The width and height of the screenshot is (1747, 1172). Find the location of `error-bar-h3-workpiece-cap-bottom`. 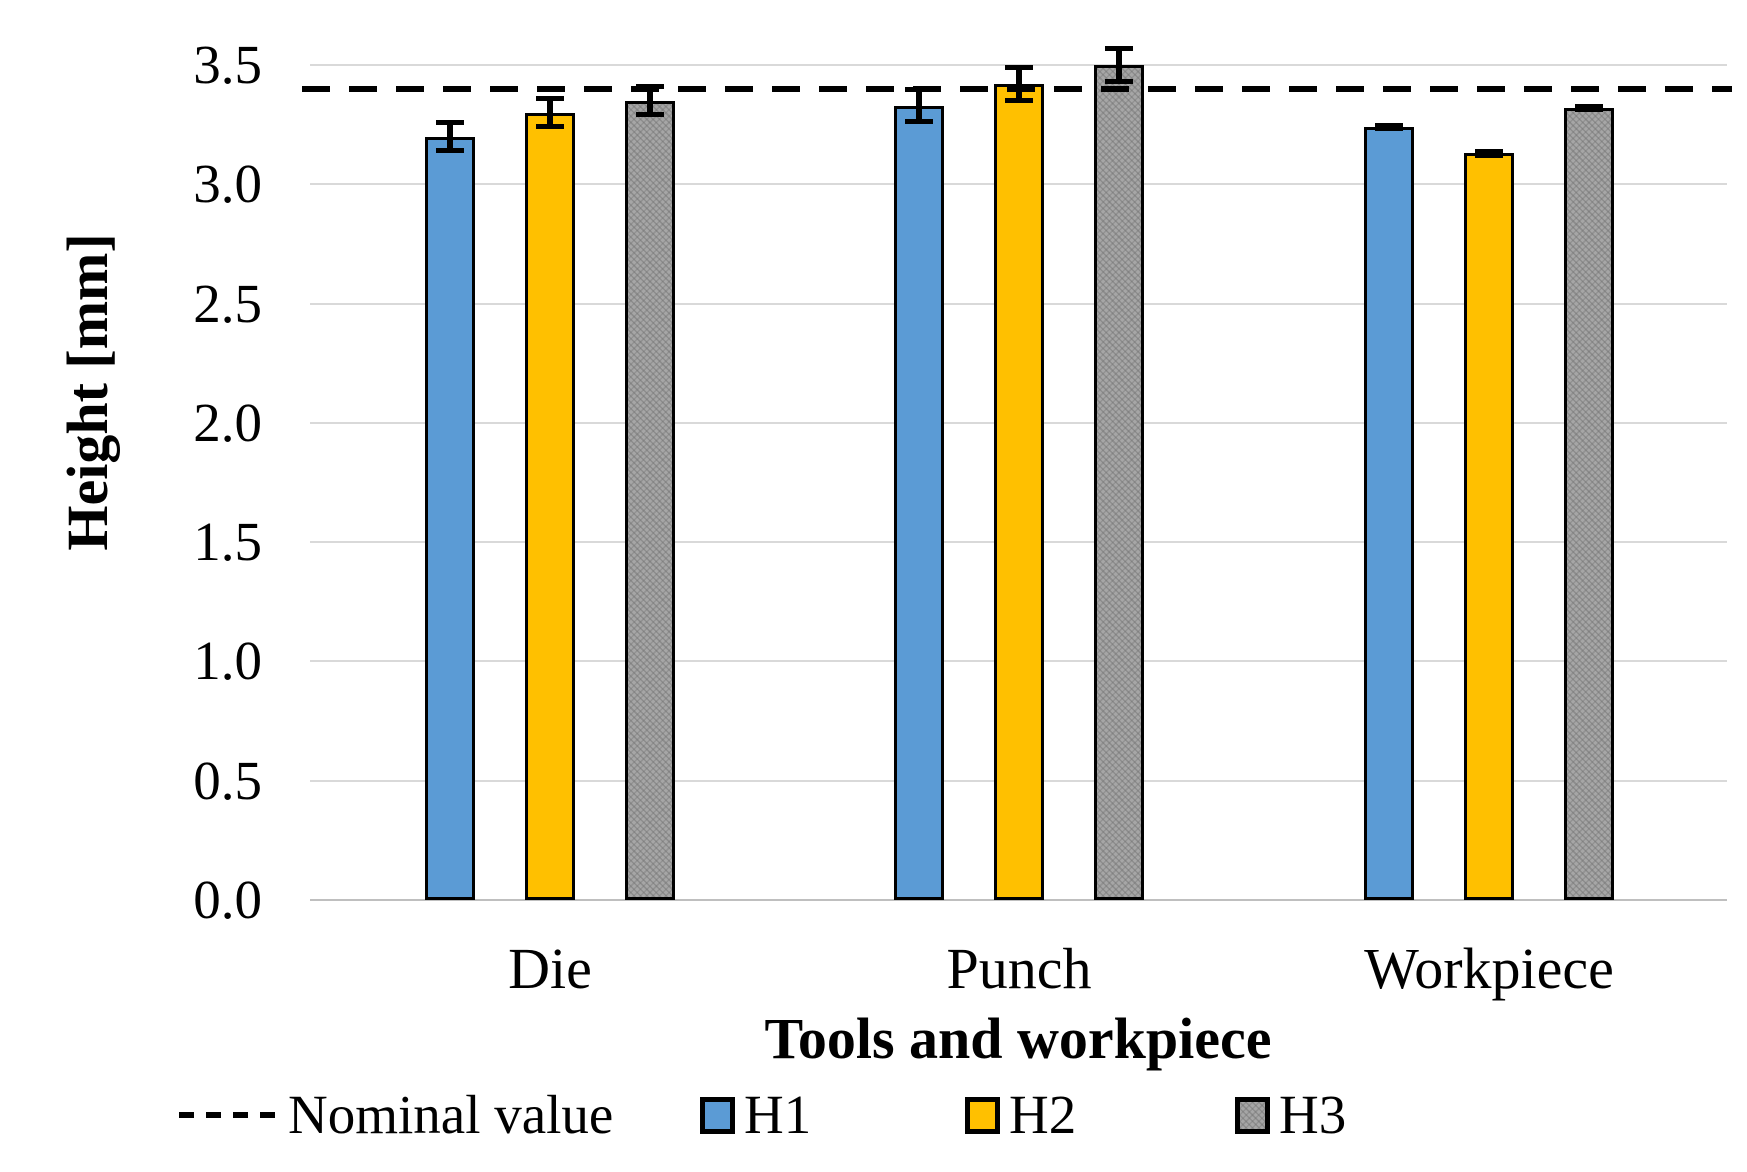

error-bar-h3-workpiece-cap-bottom is located at coordinates (1589, 110).